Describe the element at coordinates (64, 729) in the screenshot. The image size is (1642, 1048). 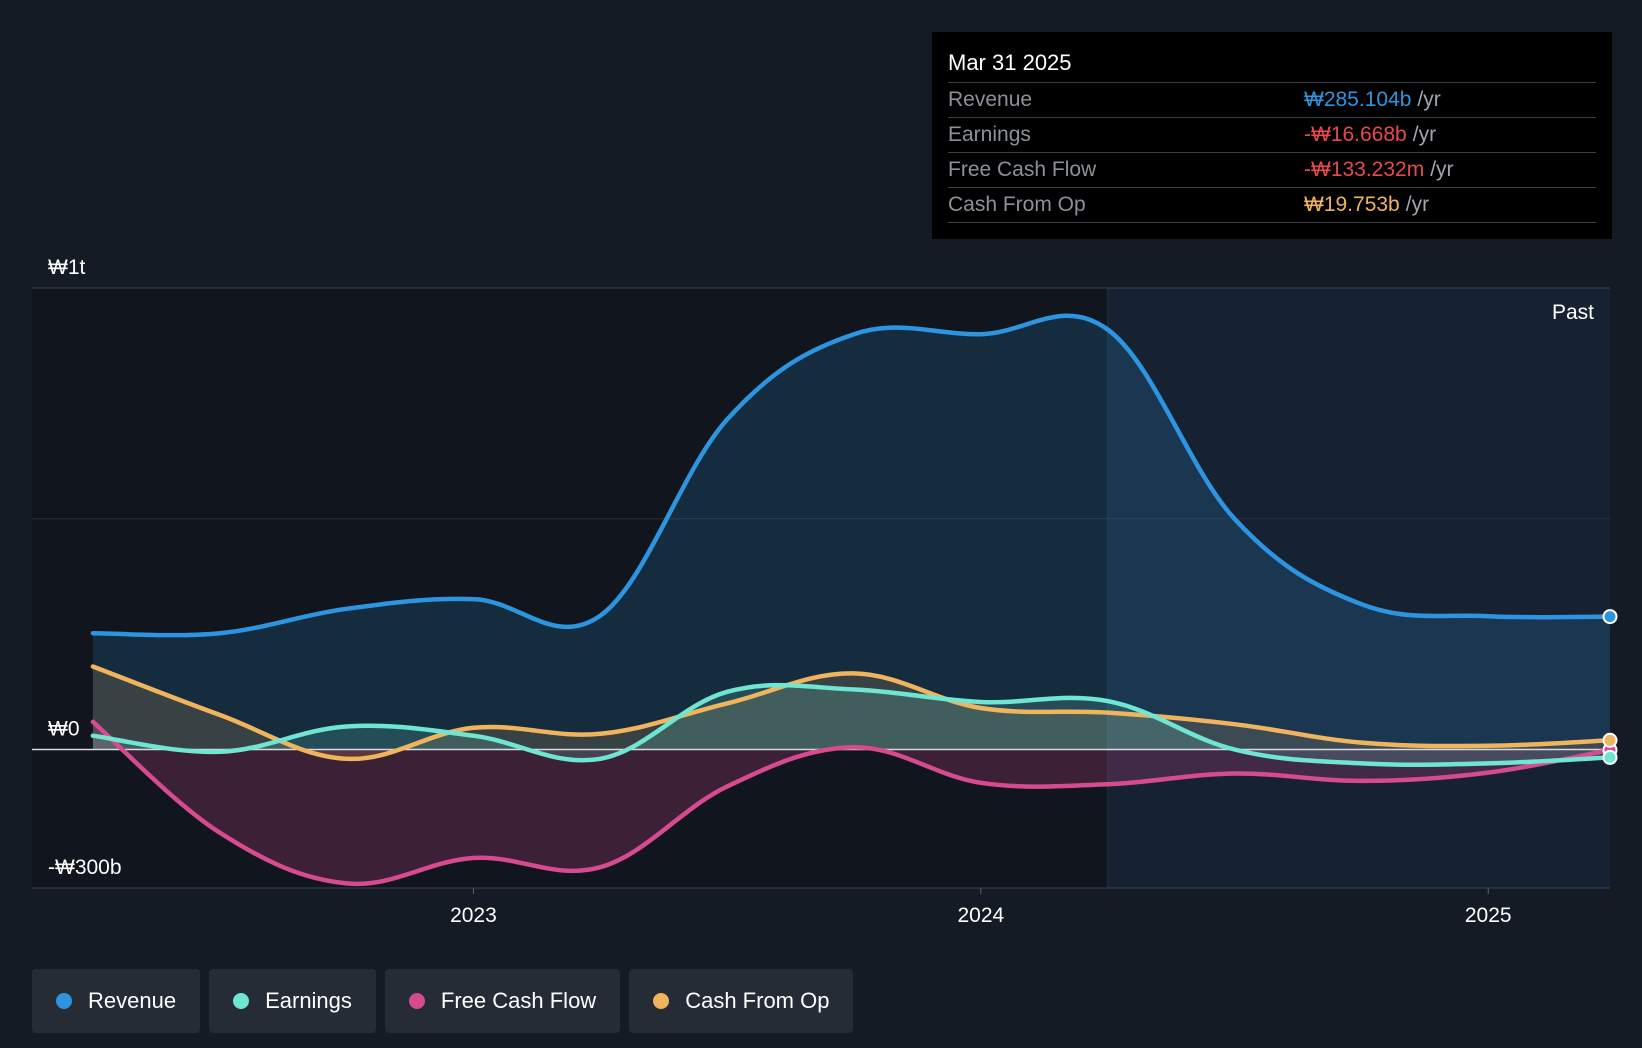
I see `y-tick-label: ₩0` at that location.